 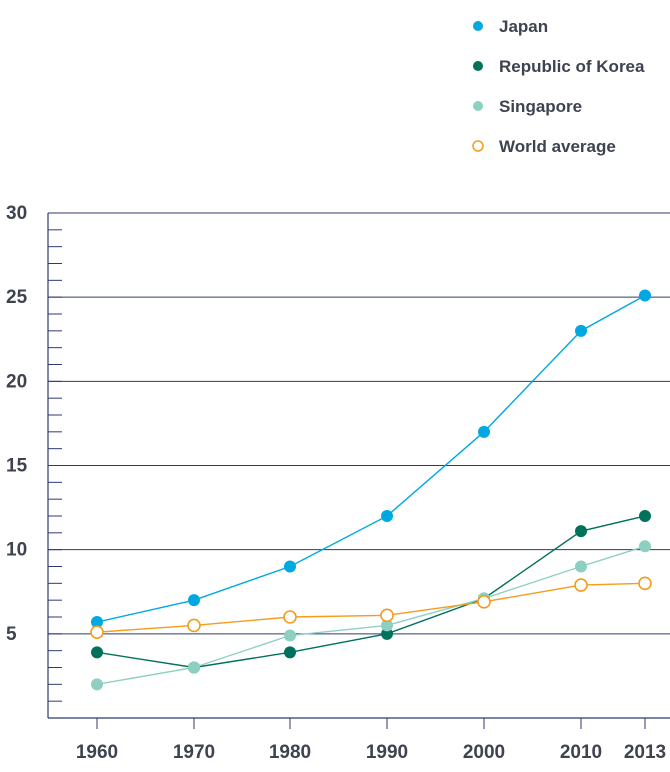 What do you see at coordinates (523, 26) in the screenshot?
I see `legend-label-japan: Japan` at bounding box center [523, 26].